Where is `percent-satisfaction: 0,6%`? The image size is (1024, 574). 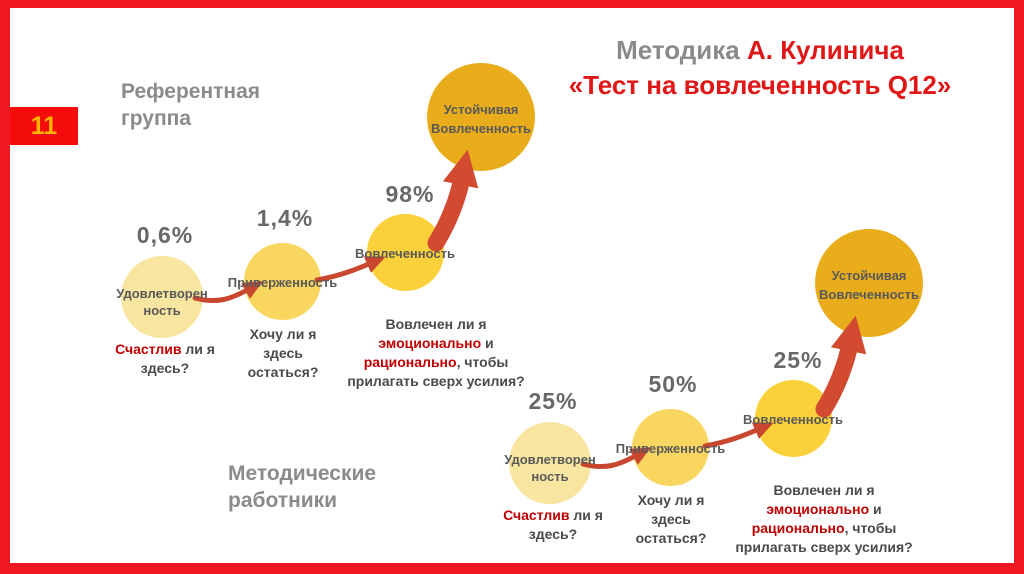
percent-satisfaction: 0,6% is located at coordinates (165, 235).